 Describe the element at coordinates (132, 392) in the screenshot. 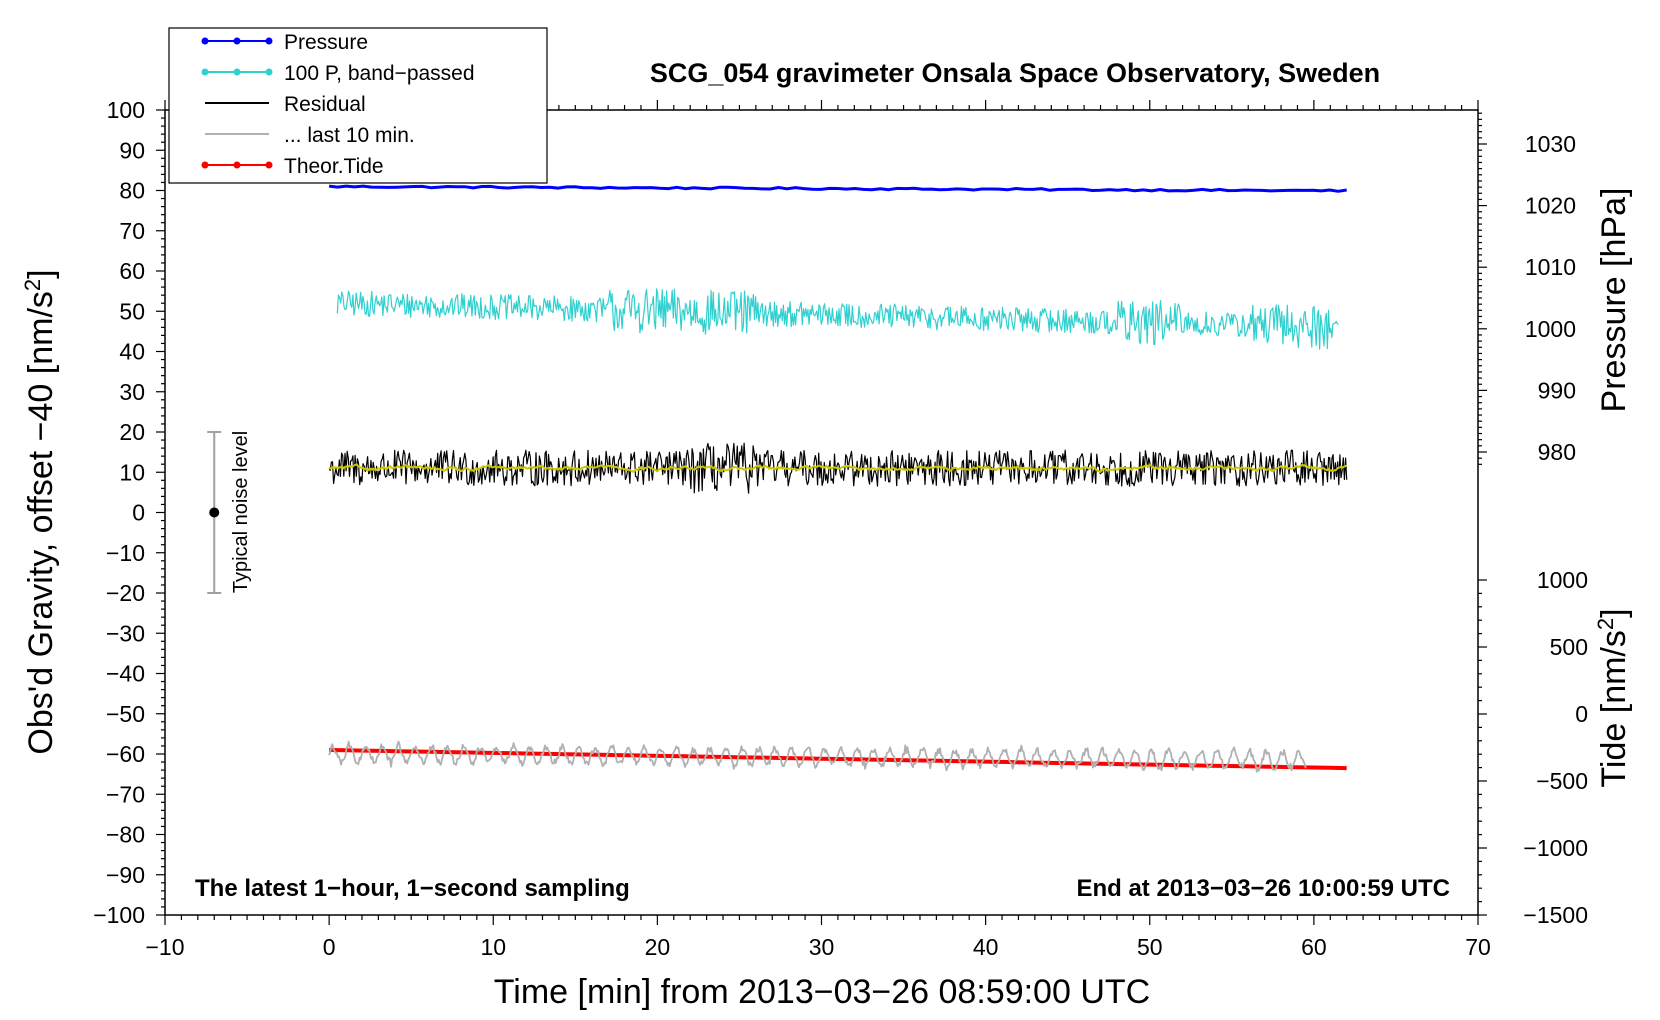

I see `y-left-tick-label: 30` at that location.